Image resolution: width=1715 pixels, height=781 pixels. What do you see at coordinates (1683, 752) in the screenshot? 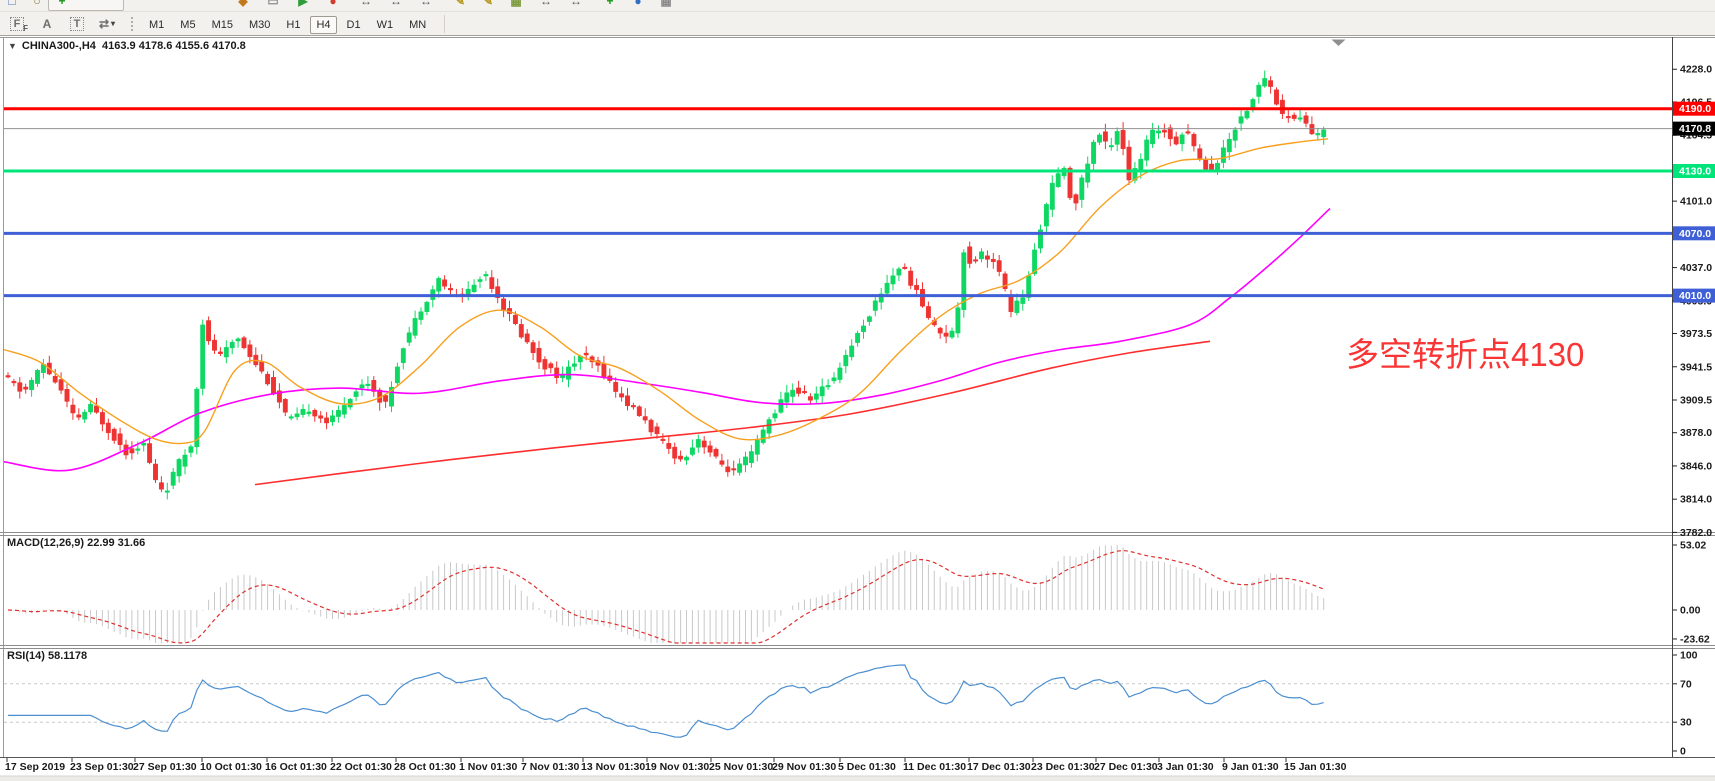
I see `svg-text: 0` at bounding box center [1683, 752].